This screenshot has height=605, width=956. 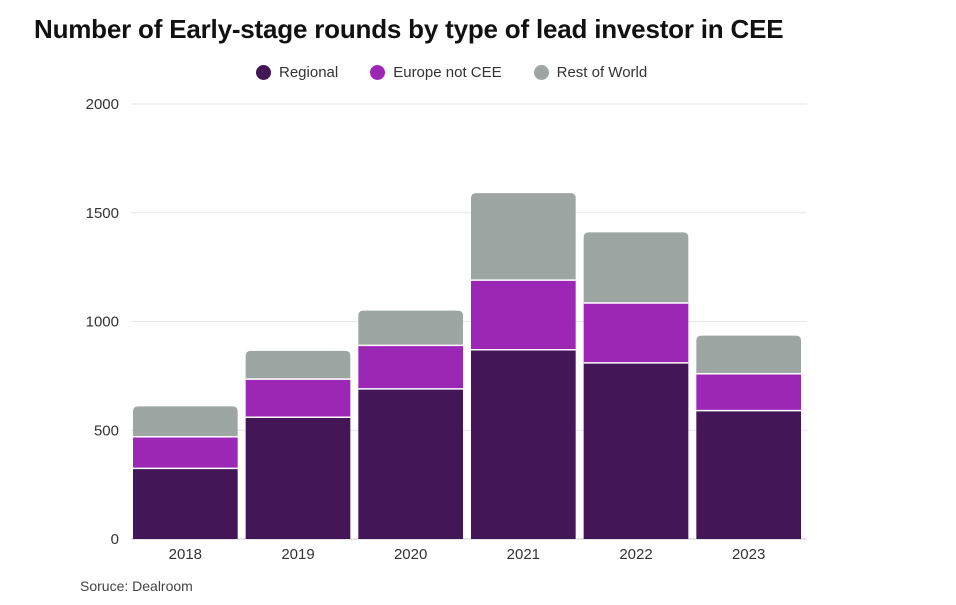 I want to click on x-tick-label-2023: 2023, so click(x=748, y=554).